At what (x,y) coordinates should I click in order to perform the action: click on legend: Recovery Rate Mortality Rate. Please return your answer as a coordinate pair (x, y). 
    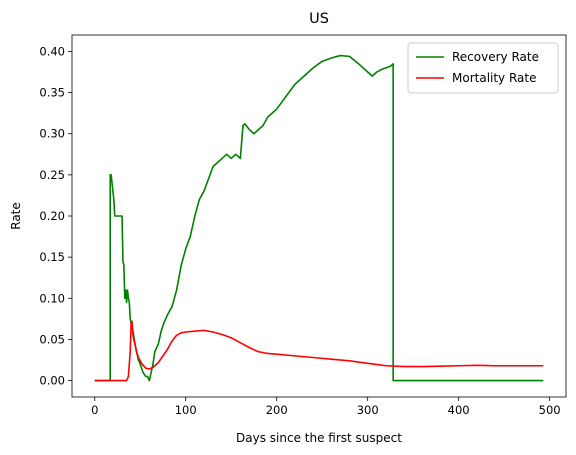
    Looking at the image, I should click on (483, 68).